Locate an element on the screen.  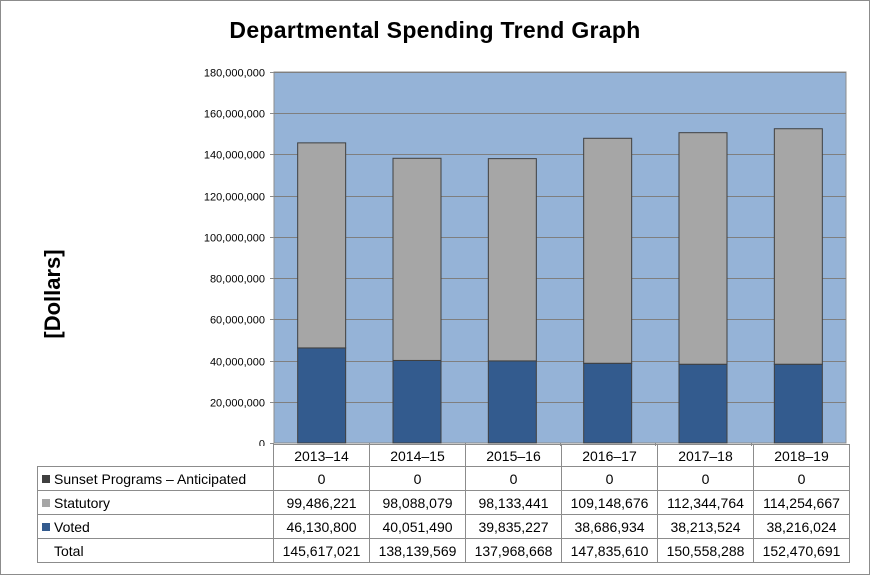
y-tick-label: 140,000,000 is located at coordinates (234, 156).